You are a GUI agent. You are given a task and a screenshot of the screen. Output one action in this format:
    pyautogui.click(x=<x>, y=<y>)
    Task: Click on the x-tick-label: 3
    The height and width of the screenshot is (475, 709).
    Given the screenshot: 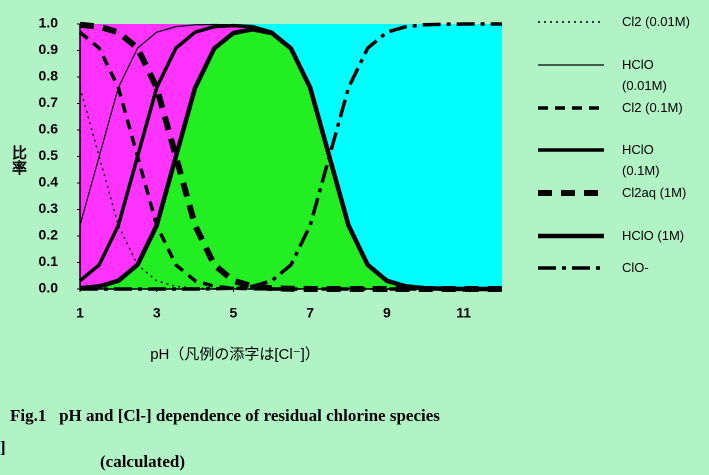 What is the action you would take?
    pyautogui.click(x=157, y=313)
    